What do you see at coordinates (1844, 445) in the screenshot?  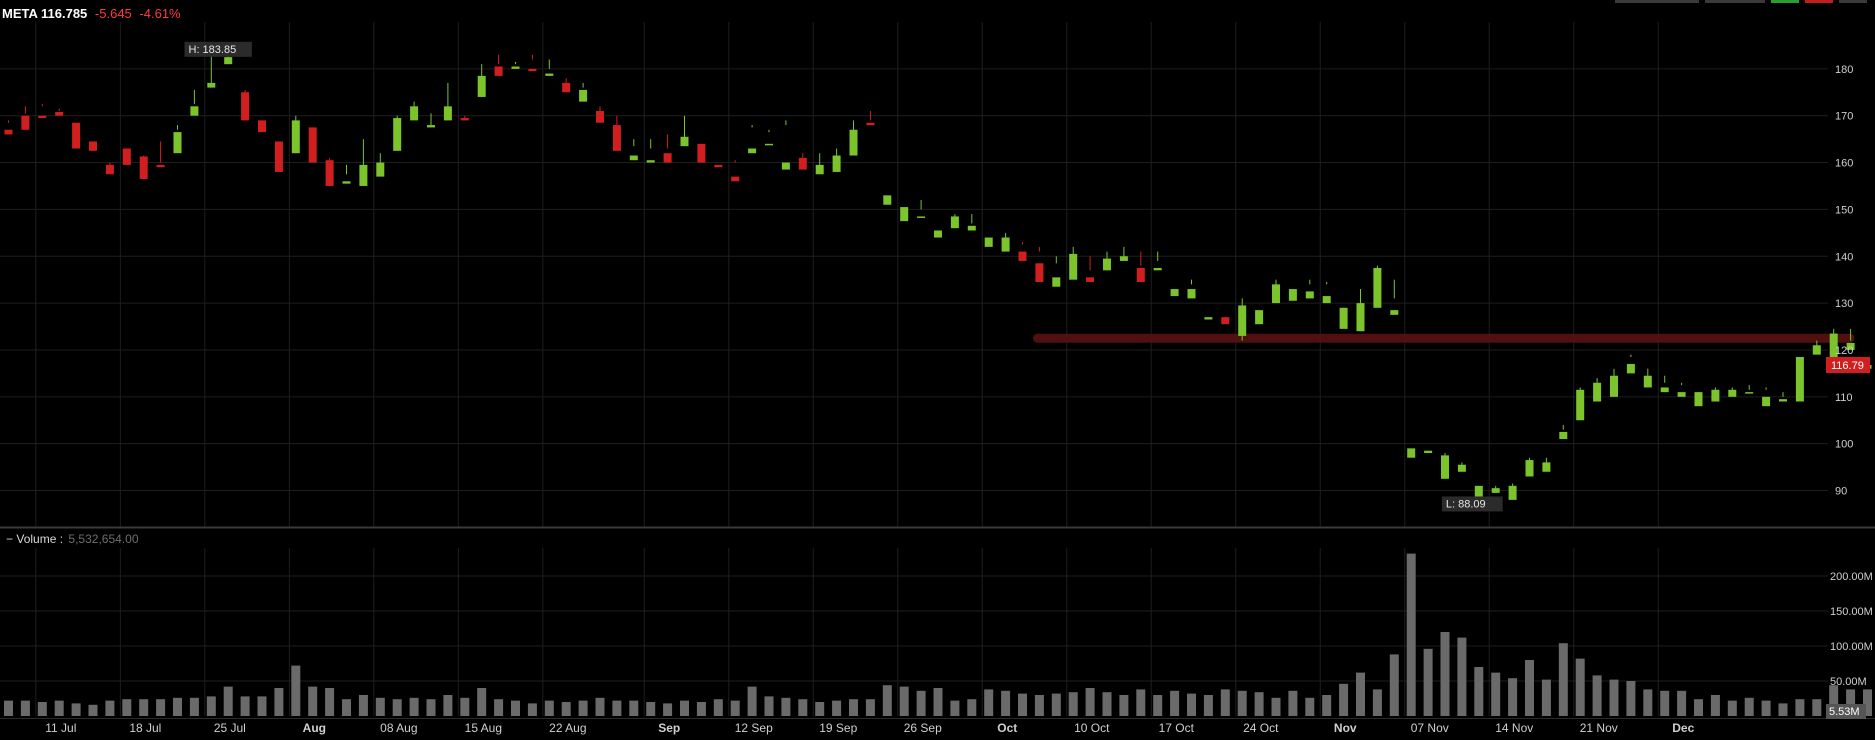 I see `price-tick-label: 100` at bounding box center [1844, 445].